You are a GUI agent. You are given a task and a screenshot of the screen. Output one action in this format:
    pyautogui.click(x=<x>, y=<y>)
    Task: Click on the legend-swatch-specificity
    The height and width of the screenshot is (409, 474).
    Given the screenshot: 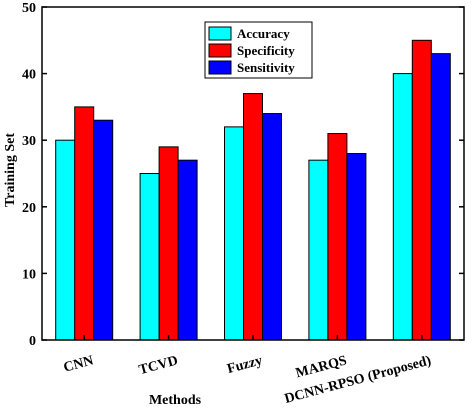 What is the action you would take?
    pyautogui.click(x=220, y=50)
    